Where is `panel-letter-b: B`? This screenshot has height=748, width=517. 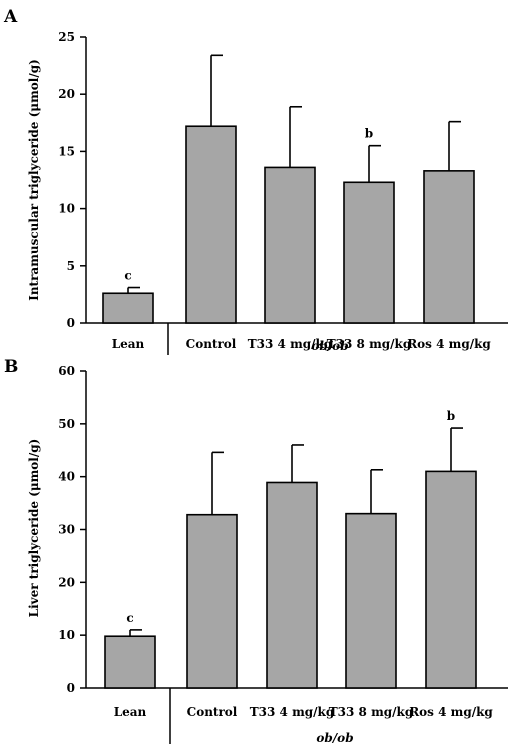
panel-letter-b: B is located at coordinates (11, 367).